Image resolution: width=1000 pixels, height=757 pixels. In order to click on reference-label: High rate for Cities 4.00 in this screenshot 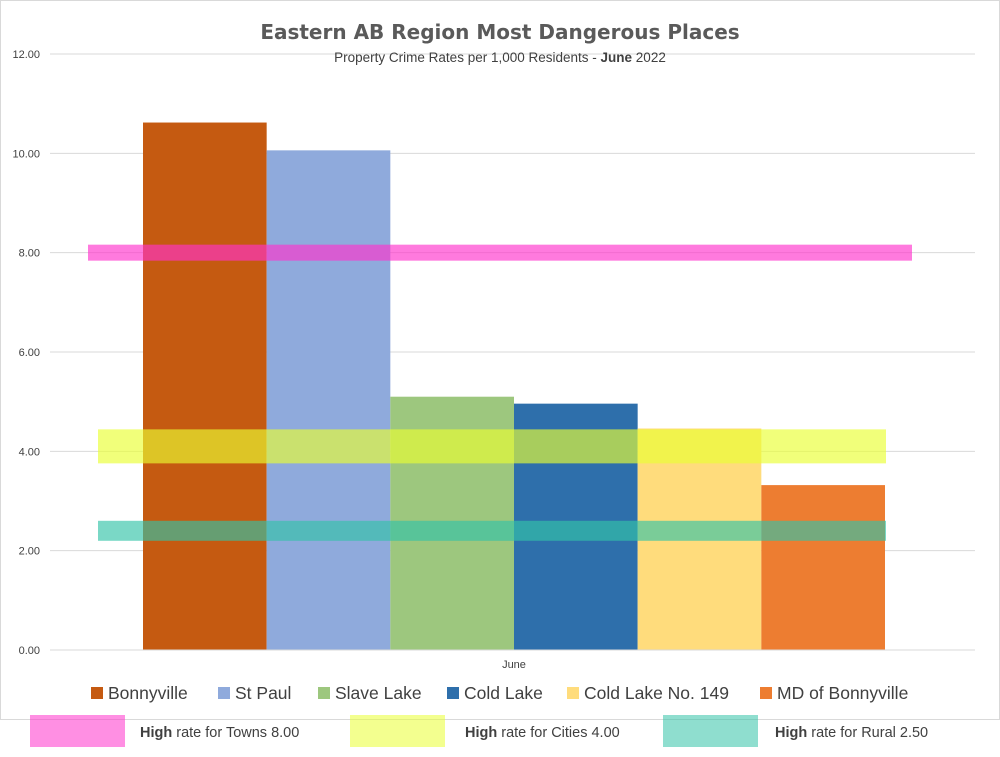, I will do `click(542, 733)`.